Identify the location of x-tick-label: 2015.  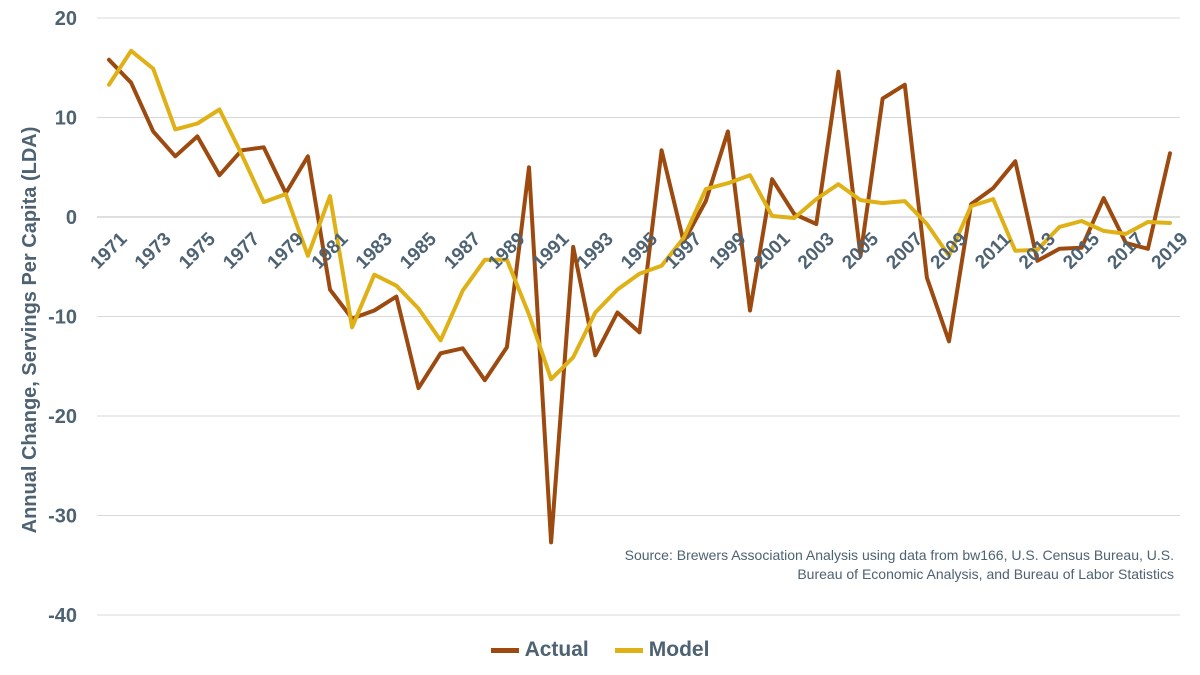
(1081, 250).